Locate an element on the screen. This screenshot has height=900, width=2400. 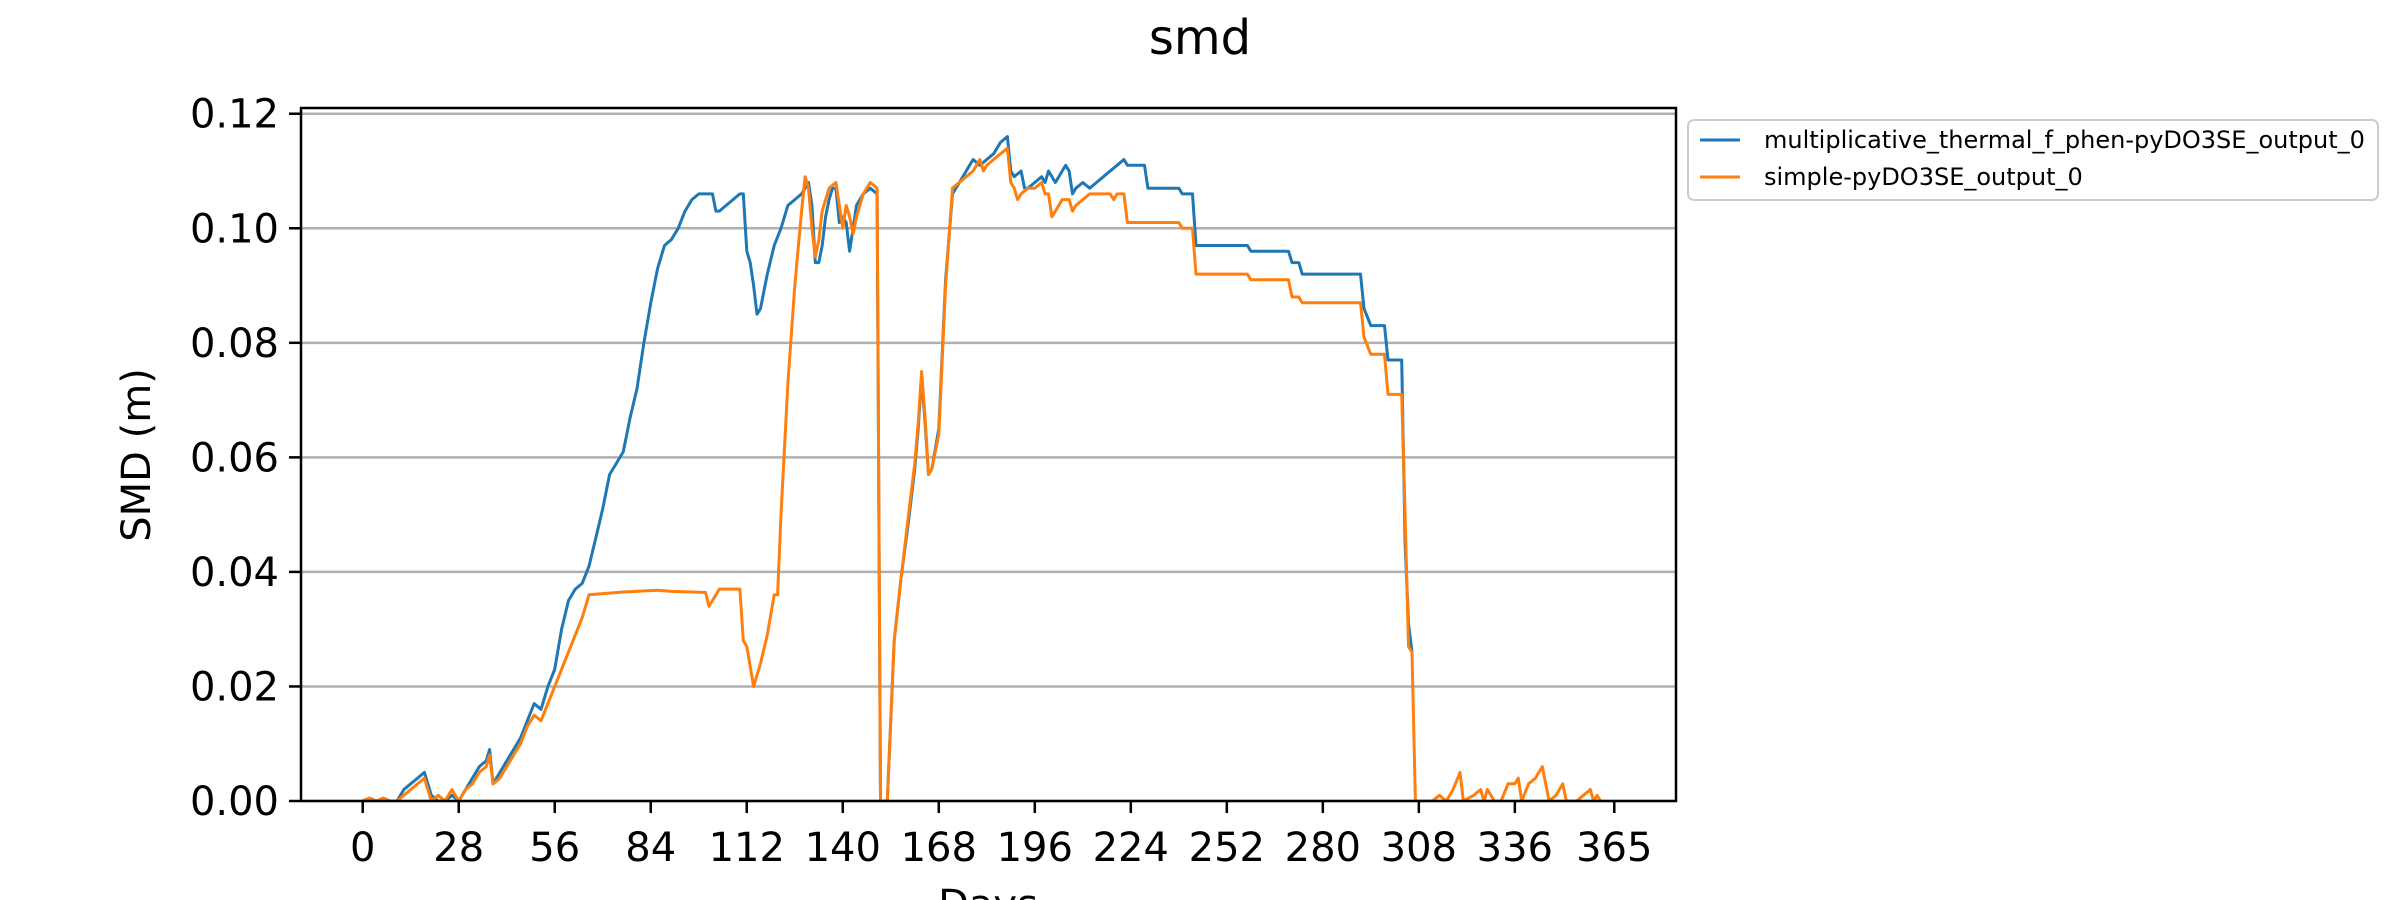
x-tick-label: 196 is located at coordinates (1035, 848).